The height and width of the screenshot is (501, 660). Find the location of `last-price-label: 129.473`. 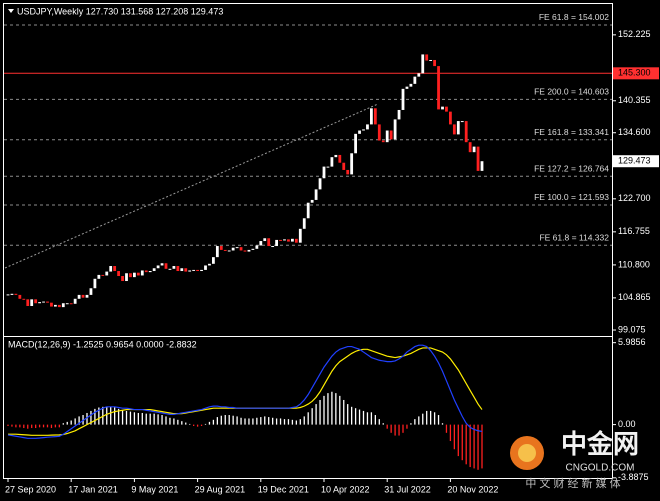

last-price-label: 129.473 is located at coordinates (634, 161).